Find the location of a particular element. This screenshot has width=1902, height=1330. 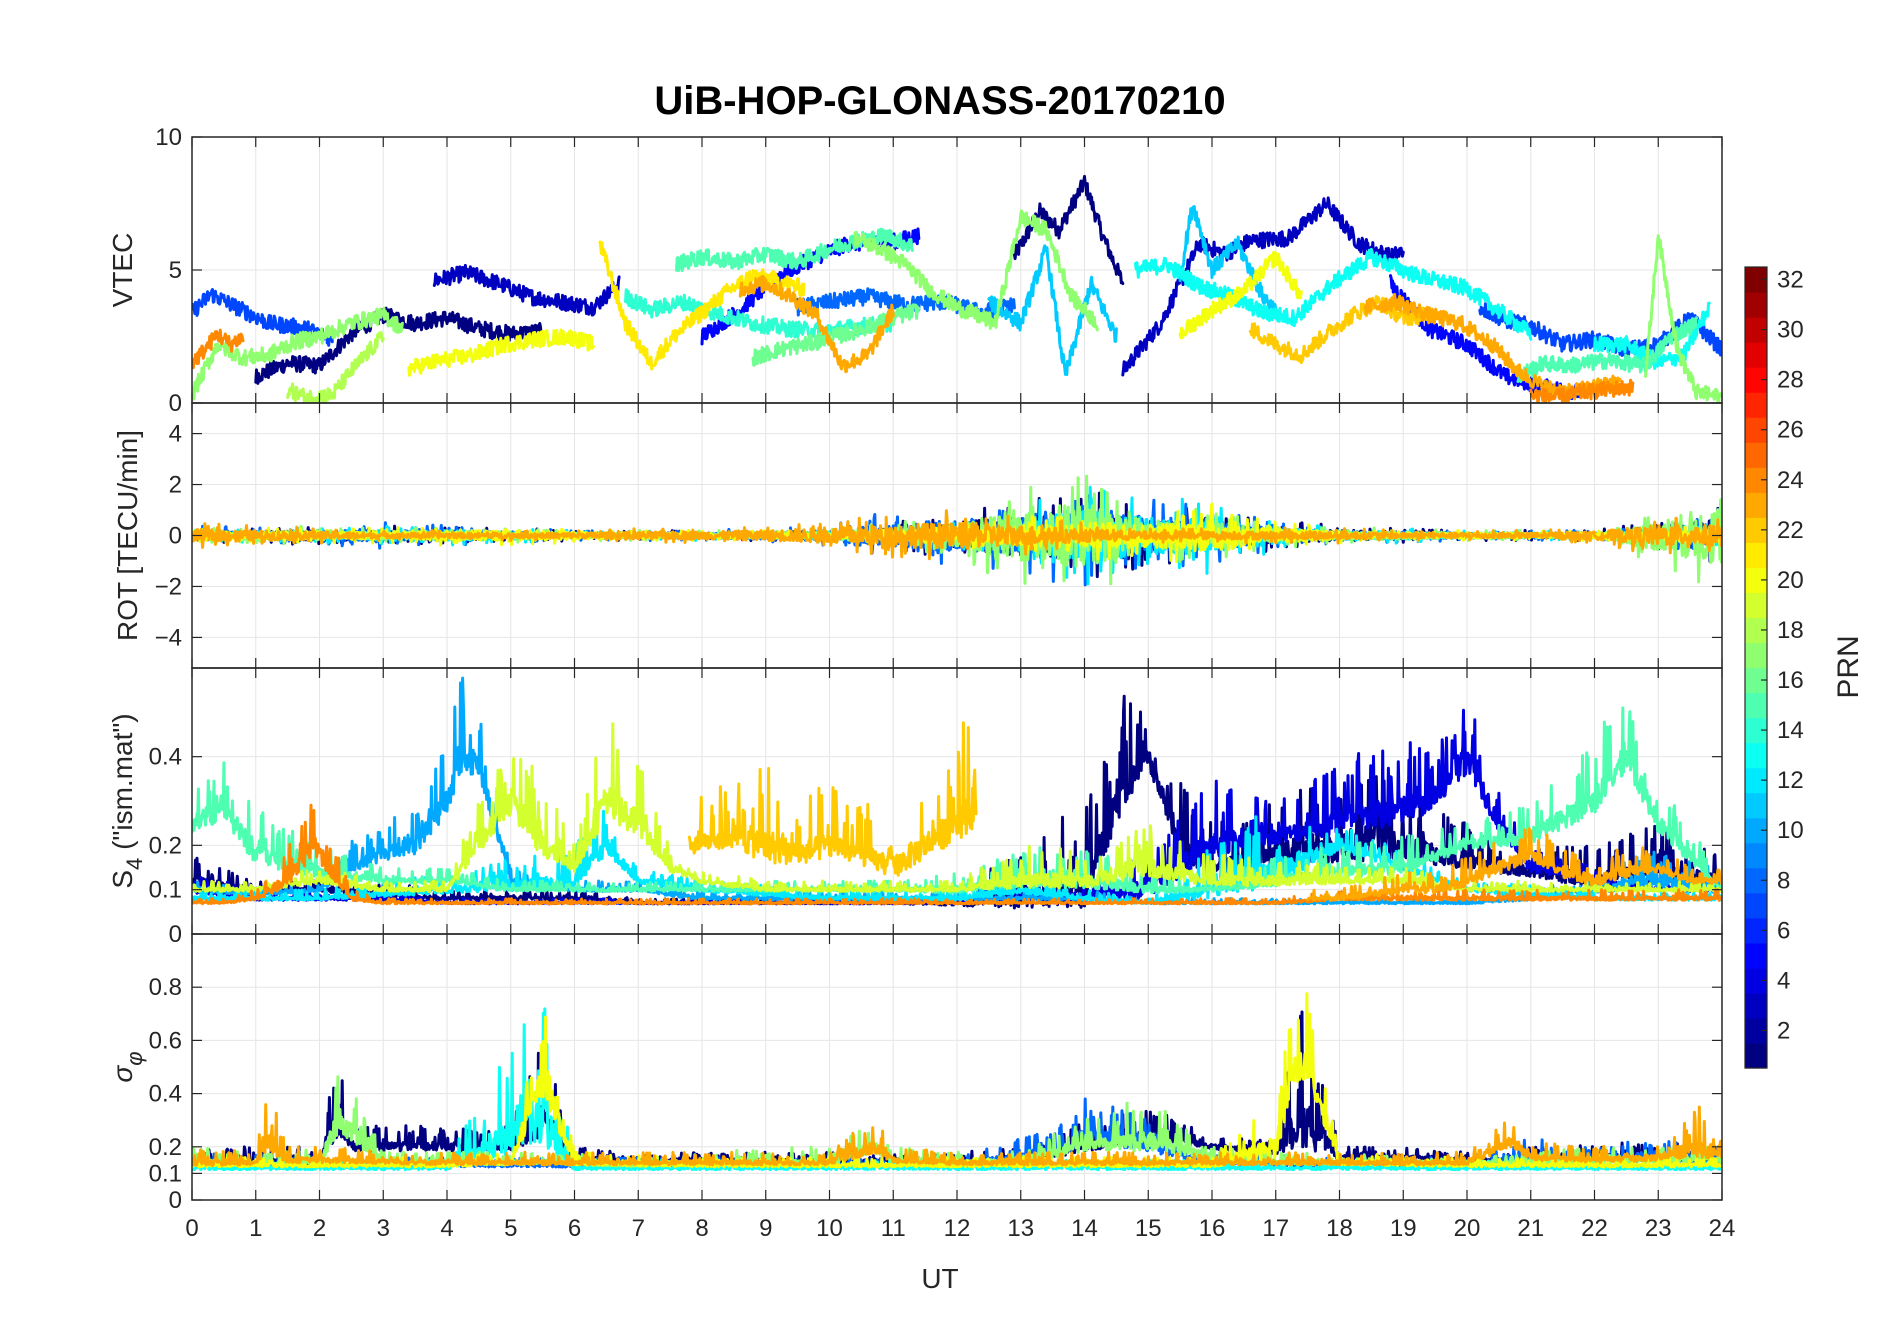

x-tick-label: 11 is located at coordinates (893, 1228).